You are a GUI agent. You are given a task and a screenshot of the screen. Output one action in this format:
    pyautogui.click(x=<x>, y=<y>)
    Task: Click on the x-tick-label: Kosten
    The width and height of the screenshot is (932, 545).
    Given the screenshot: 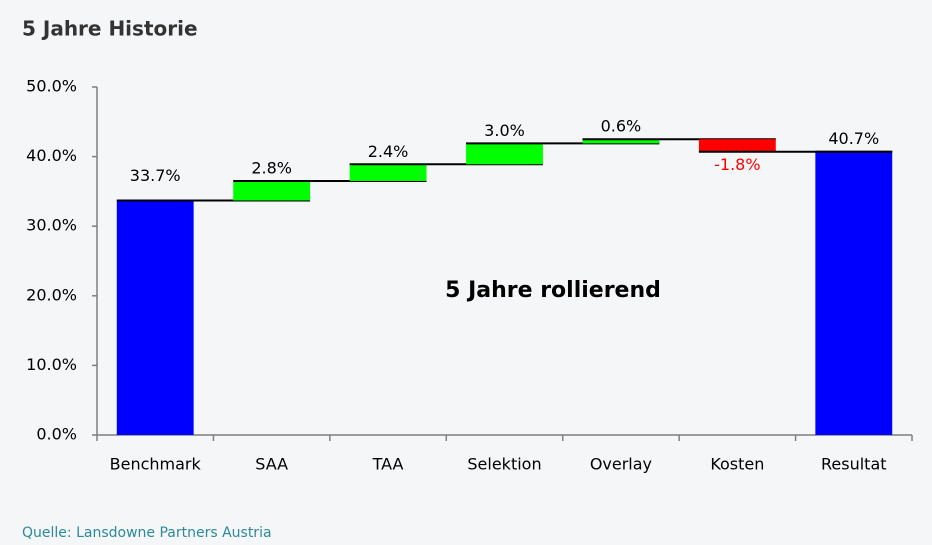 What is the action you would take?
    pyautogui.click(x=737, y=464)
    